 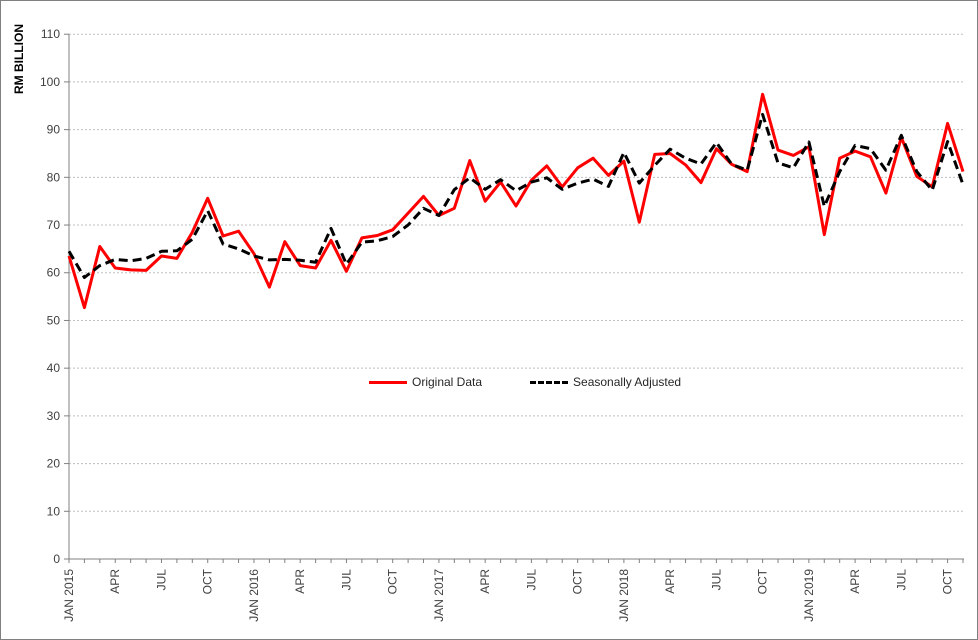 What do you see at coordinates (54, 320) in the screenshot?
I see `y-tick-label-50: 50` at bounding box center [54, 320].